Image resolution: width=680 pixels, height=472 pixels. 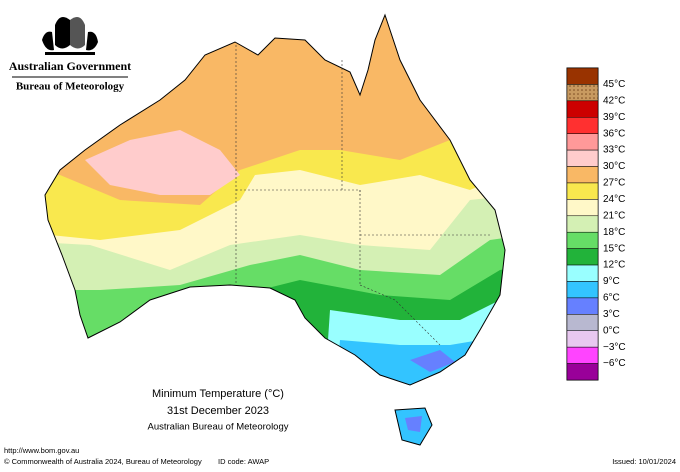 I want to click on legend-label: 3°C, so click(x=611, y=314).